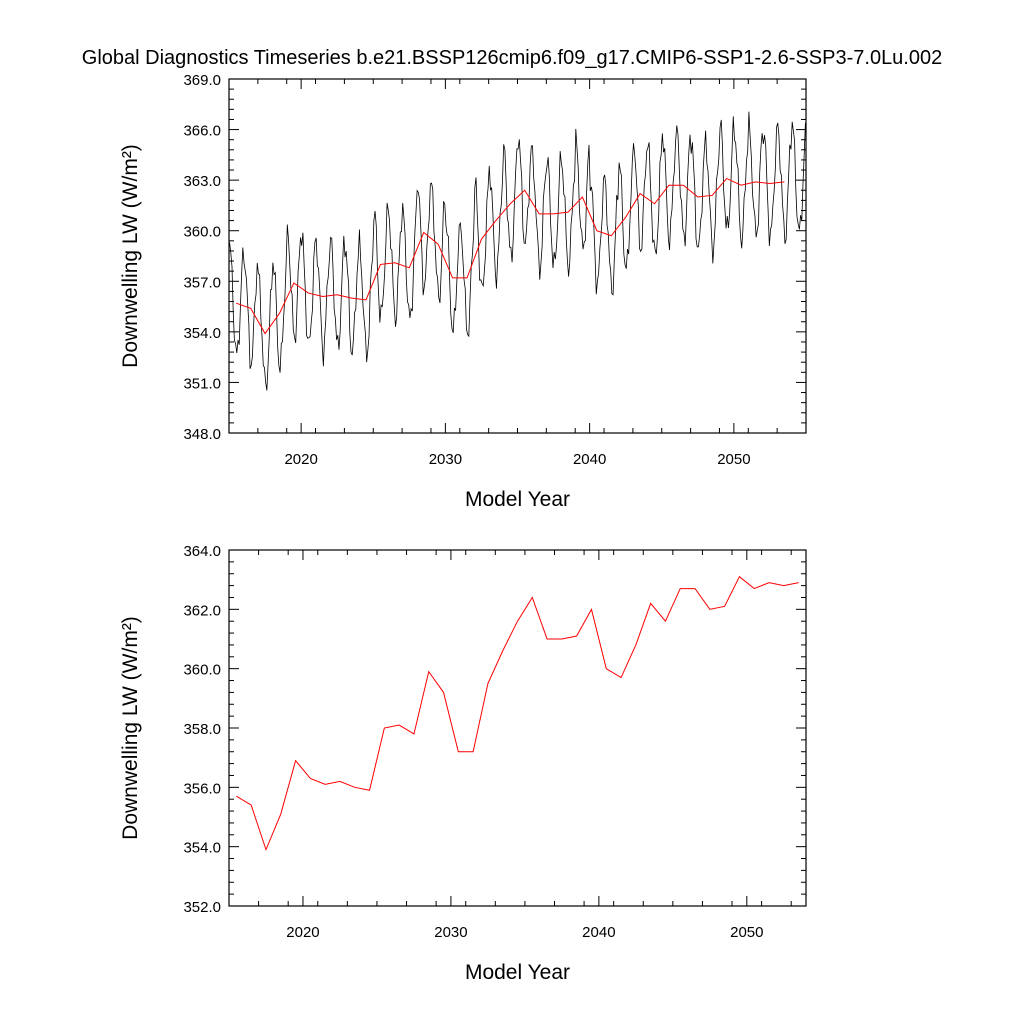 The image size is (1024, 1029). I want to click on top-x-tick-label: 2020, so click(300, 459).